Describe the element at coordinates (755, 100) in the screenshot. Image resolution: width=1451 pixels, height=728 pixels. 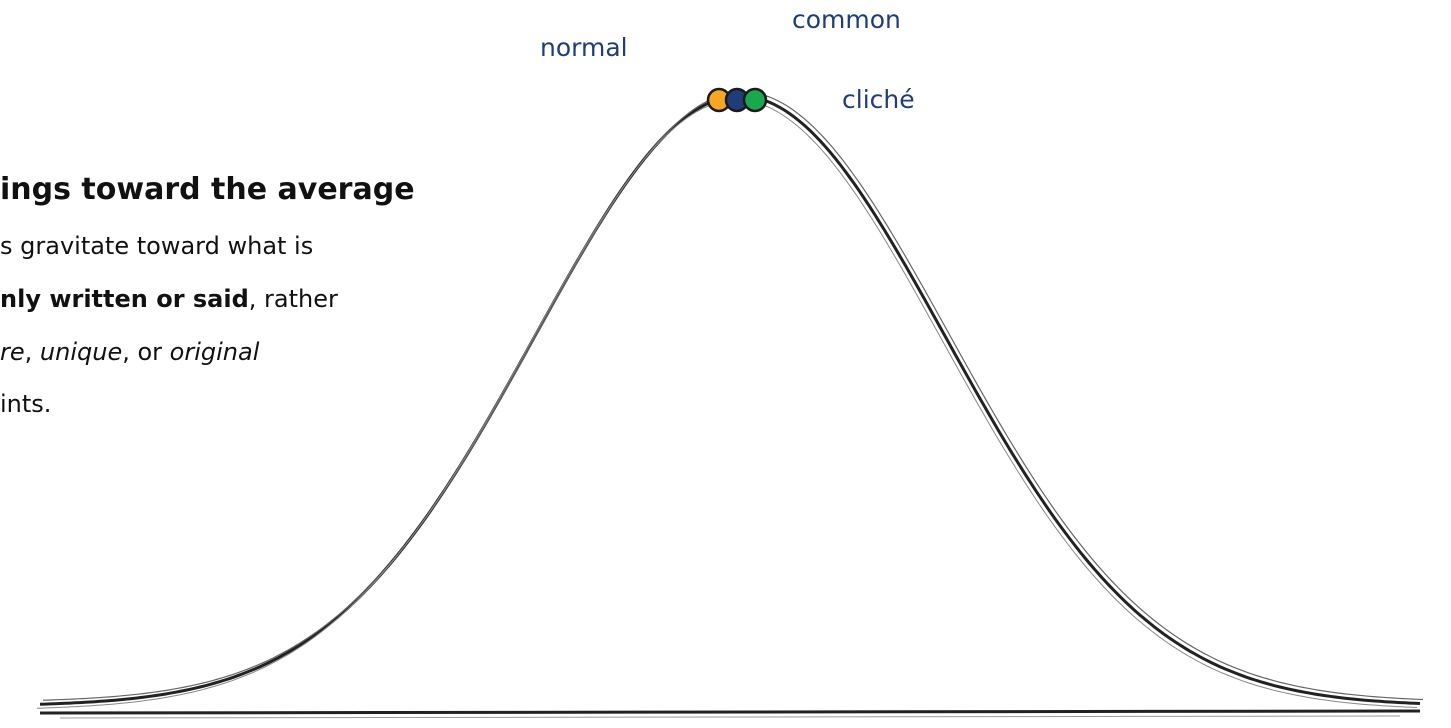
I see `dot-green` at that location.